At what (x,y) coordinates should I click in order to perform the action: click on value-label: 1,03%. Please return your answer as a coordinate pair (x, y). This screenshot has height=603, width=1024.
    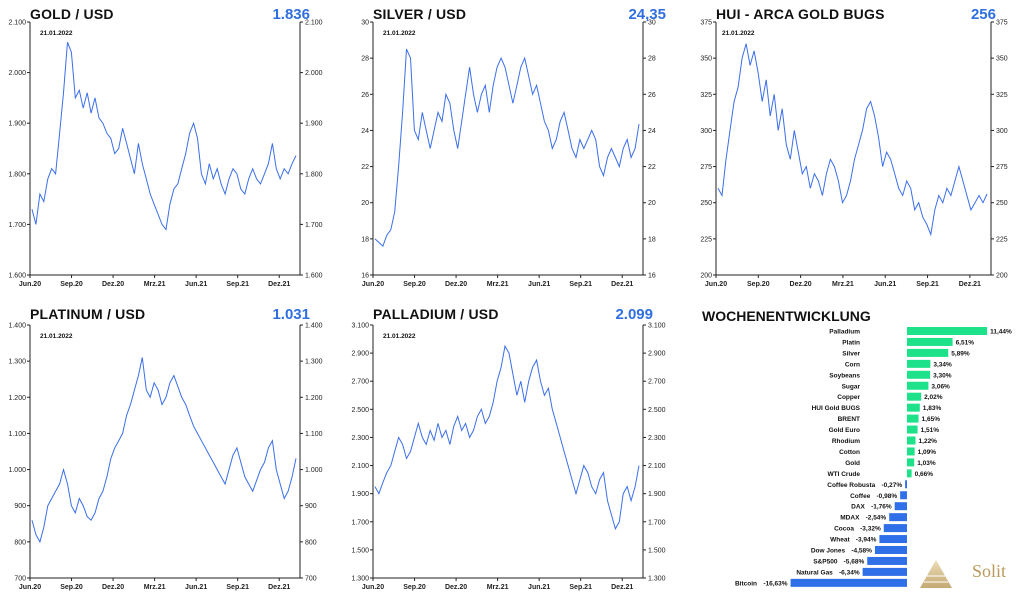
    Looking at the image, I should click on (926, 463).